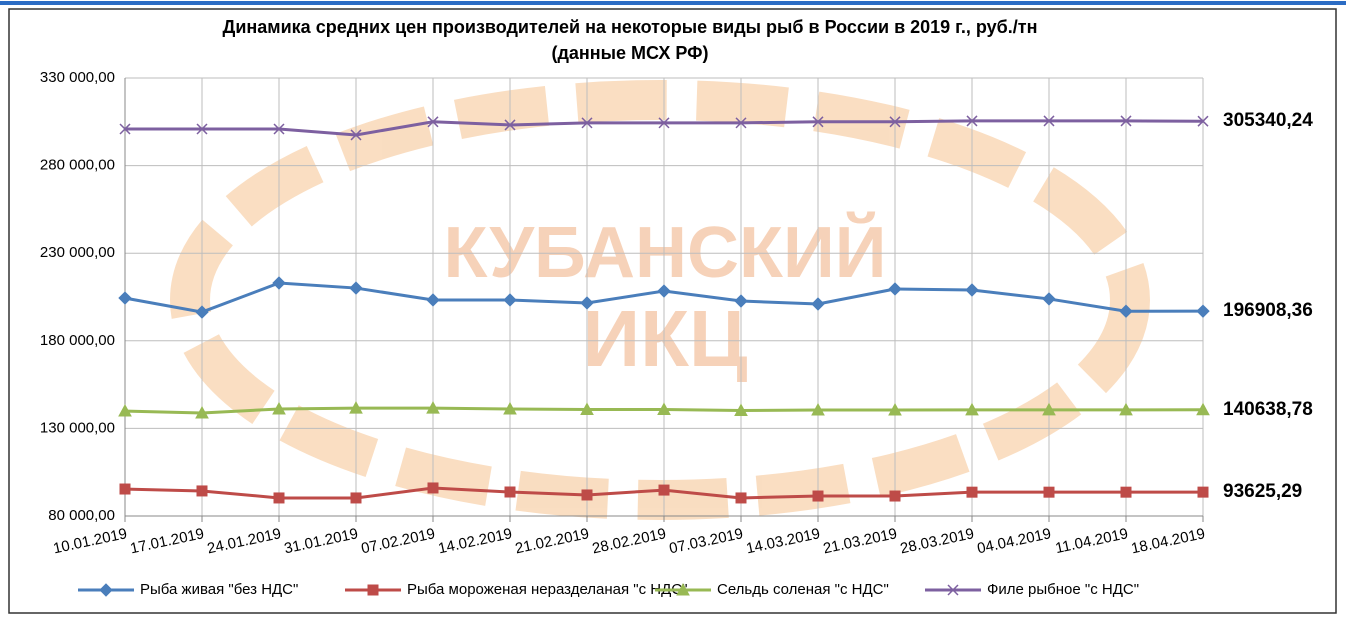 The height and width of the screenshot is (623, 1346). Describe the element at coordinates (1268, 310) in the screenshot. I see `data-label: 196908,36` at that location.